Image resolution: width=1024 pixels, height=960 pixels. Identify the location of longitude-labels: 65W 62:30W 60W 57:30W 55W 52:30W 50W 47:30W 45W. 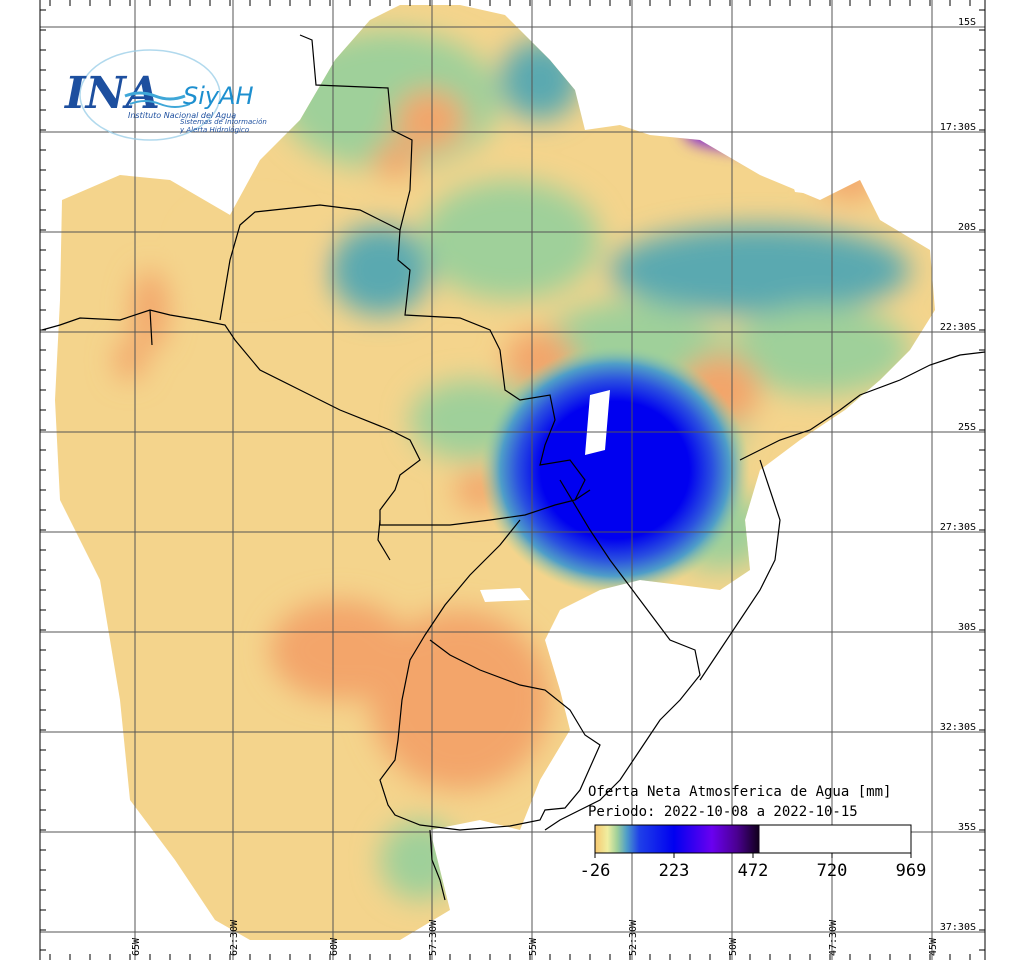
(535, 937).